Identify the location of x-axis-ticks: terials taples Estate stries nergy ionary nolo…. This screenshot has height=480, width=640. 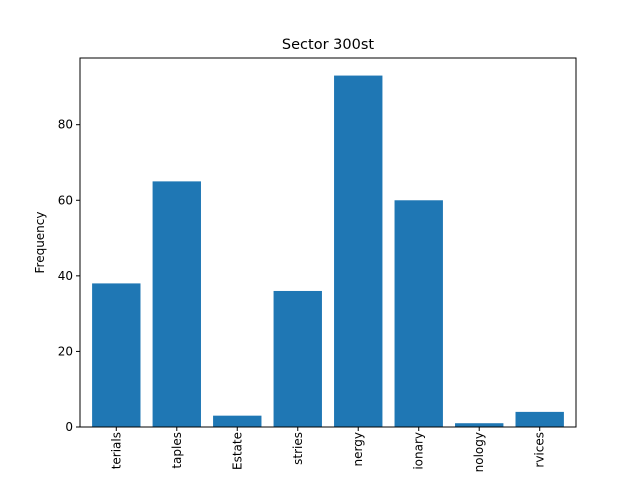
(328, 449).